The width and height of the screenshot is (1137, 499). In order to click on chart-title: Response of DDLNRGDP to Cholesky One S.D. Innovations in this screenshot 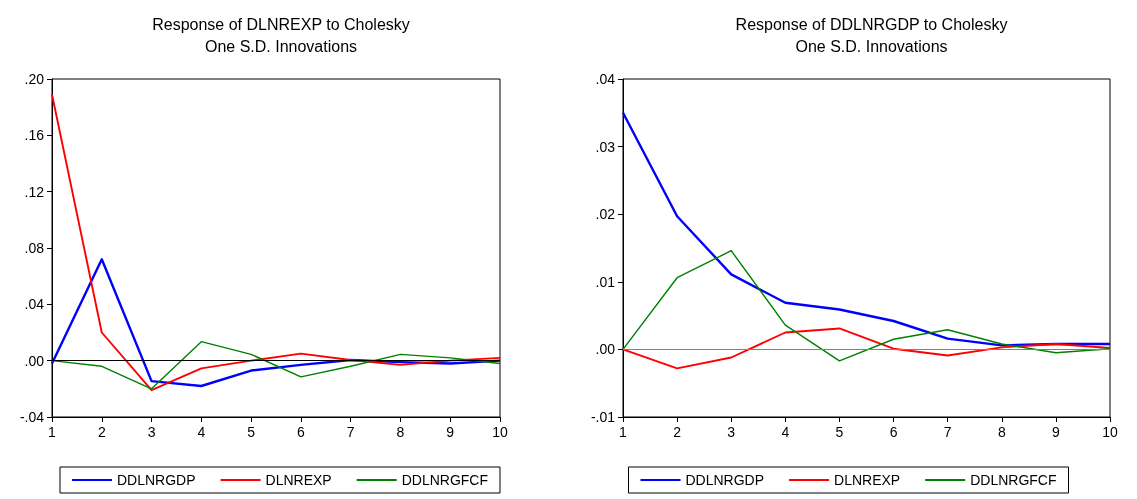, I will do `click(871, 35)`.